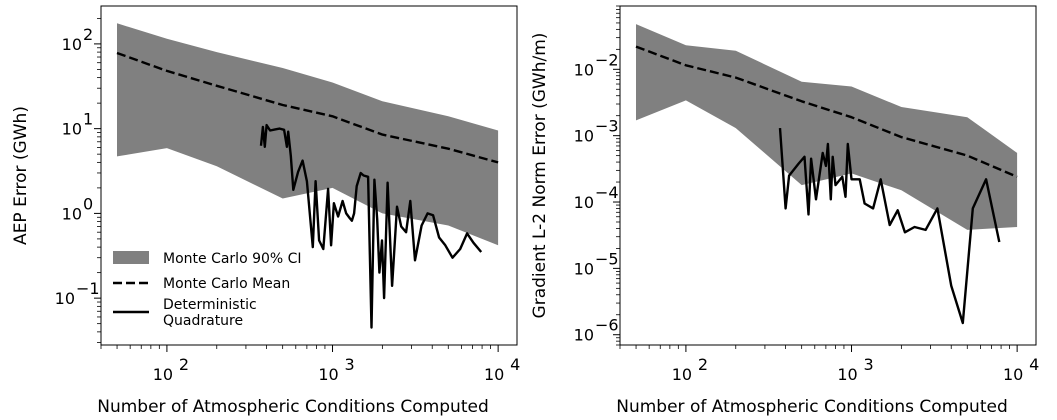 The width and height of the screenshot is (1057, 420). What do you see at coordinates (131, 257) in the screenshot?
I see `legend-swatch-band` at bounding box center [131, 257].